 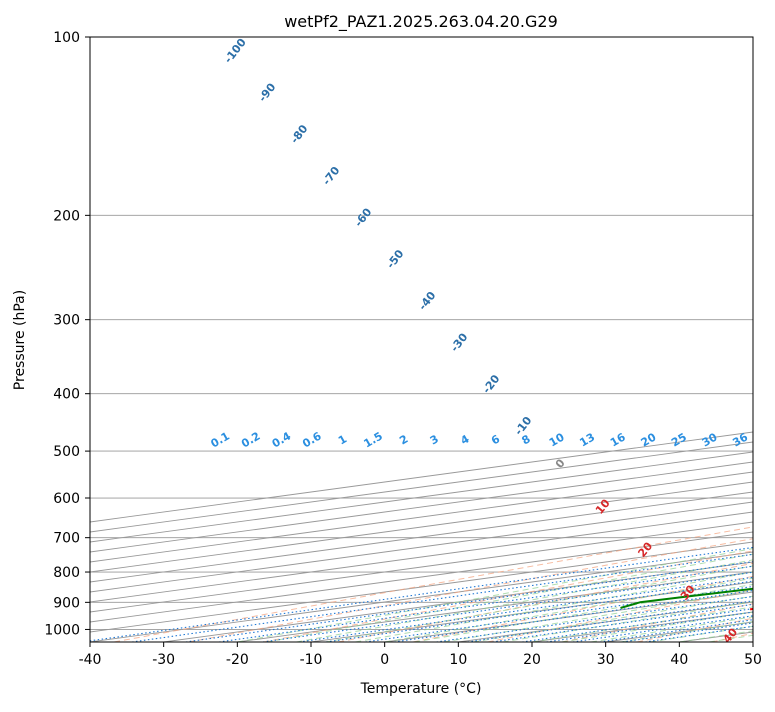 I want to click on x-tick-label: 50, so click(x=753, y=660).